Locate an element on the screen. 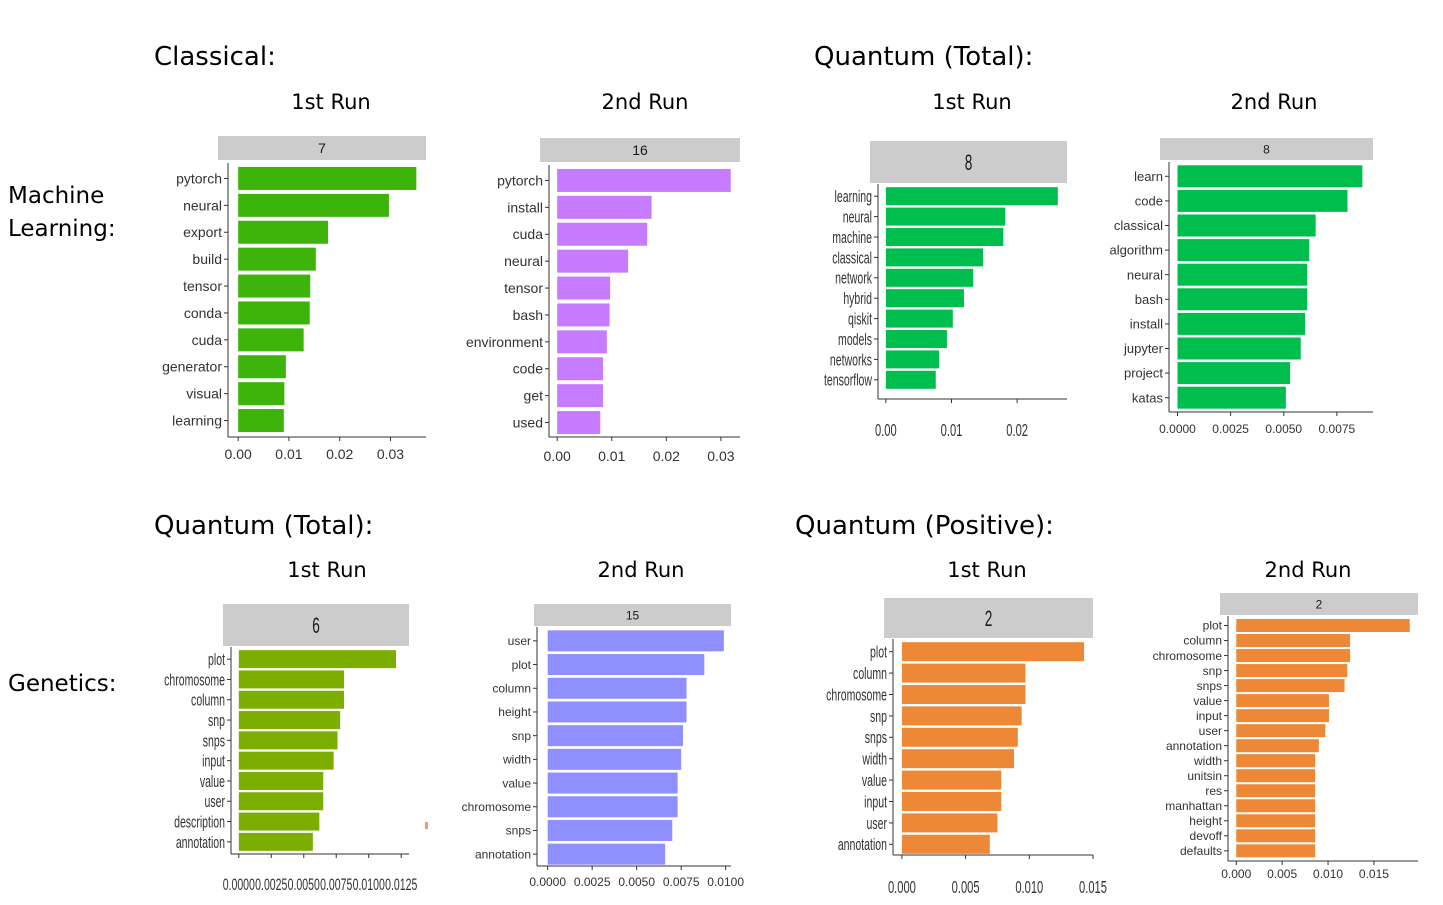 The image size is (1443, 905). x-tick-label: 0.03 is located at coordinates (720, 456).